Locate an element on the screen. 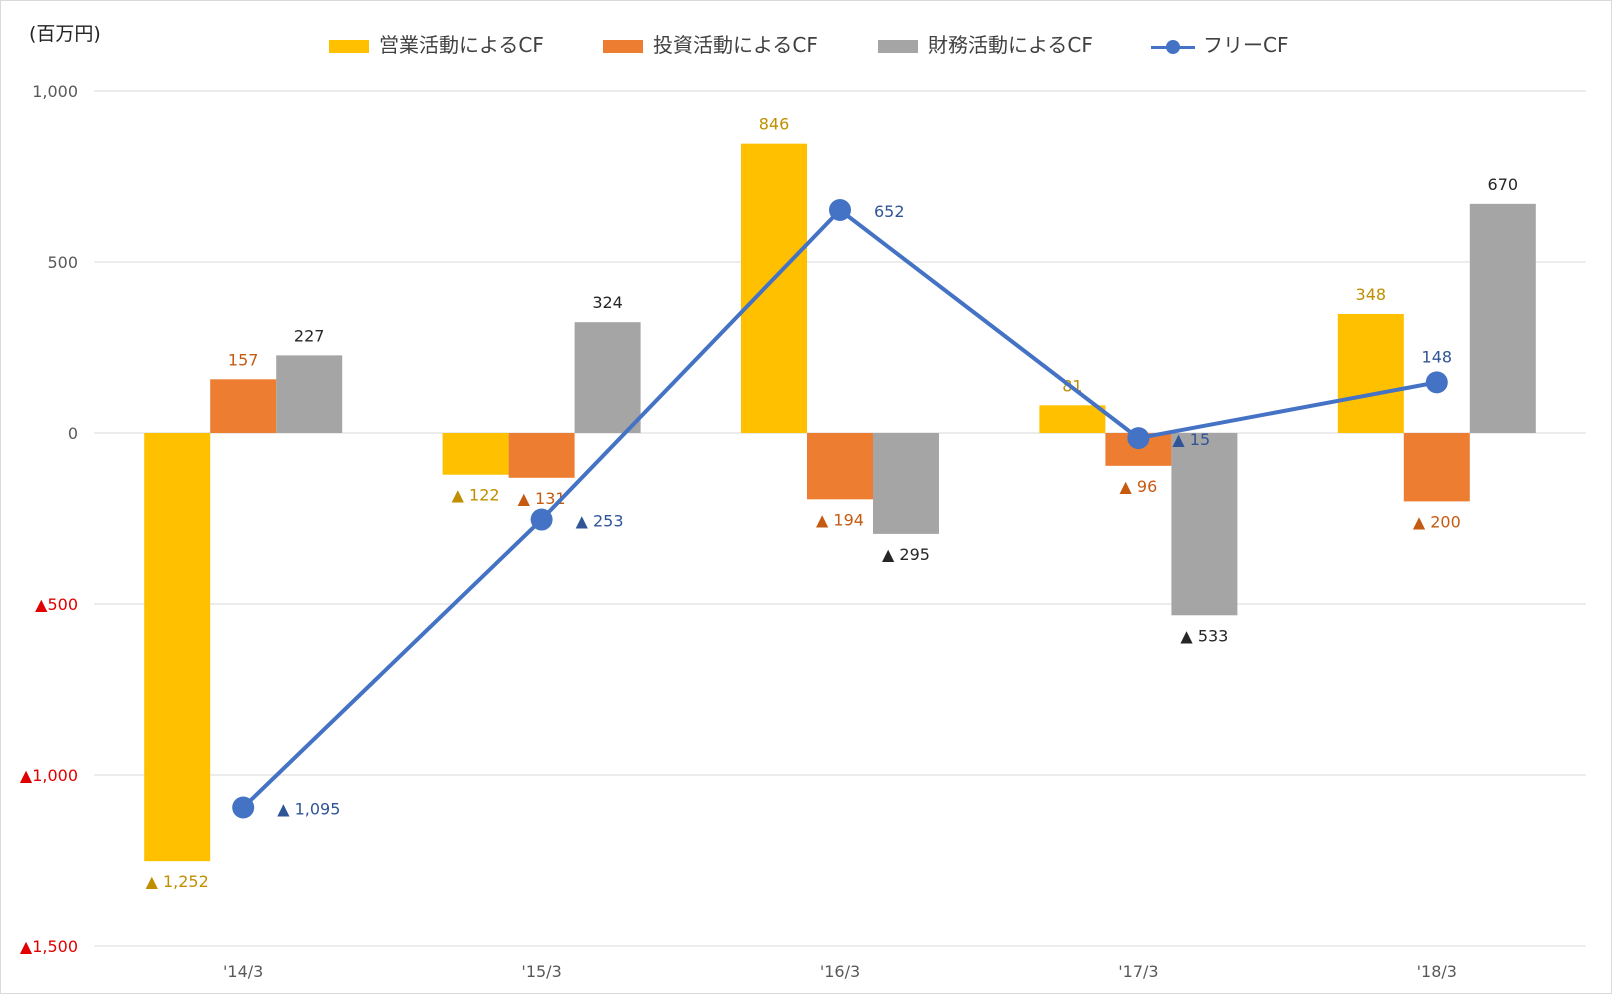 Image resolution: width=1612 pixels, height=994 pixels. bar-data-label: ▲ 122 is located at coordinates (476, 495).